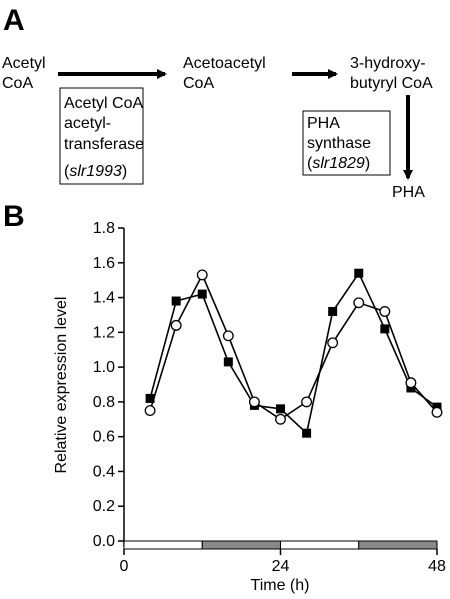 Image resolution: width=450 pixels, height=599 pixels. I want to click on y-tick-label: 1.4, so click(104, 298).